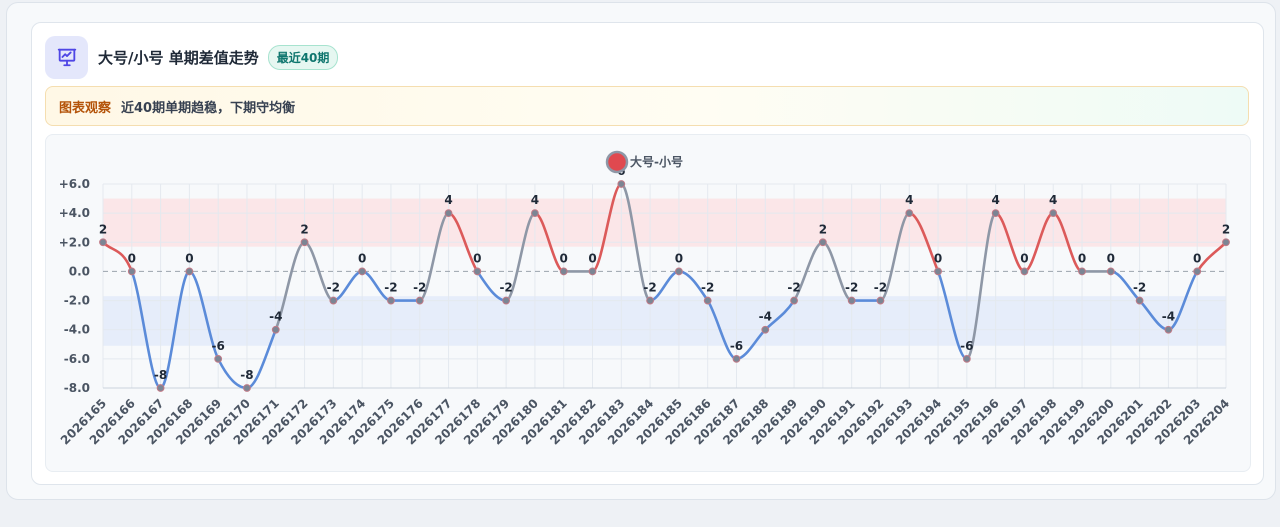 This screenshot has height=527, width=1280. I want to click on y-tick-label: +6.0, so click(74, 184).